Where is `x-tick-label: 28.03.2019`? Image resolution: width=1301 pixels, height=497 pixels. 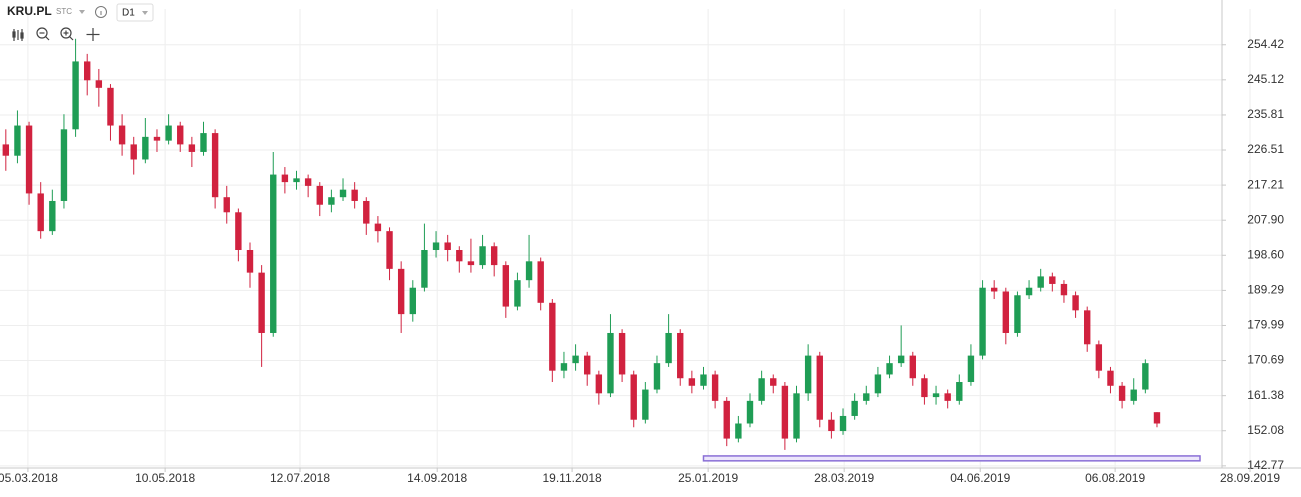 x-tick-label: 28.03.2019 is located at coordinates (844, 478).